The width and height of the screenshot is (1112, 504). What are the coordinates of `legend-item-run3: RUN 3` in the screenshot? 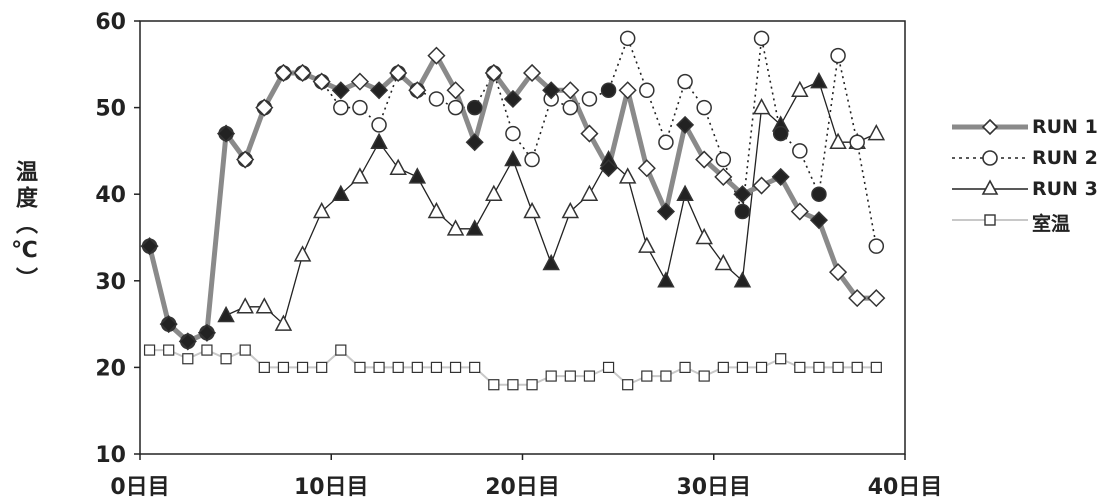 It's located at (1030, 189).